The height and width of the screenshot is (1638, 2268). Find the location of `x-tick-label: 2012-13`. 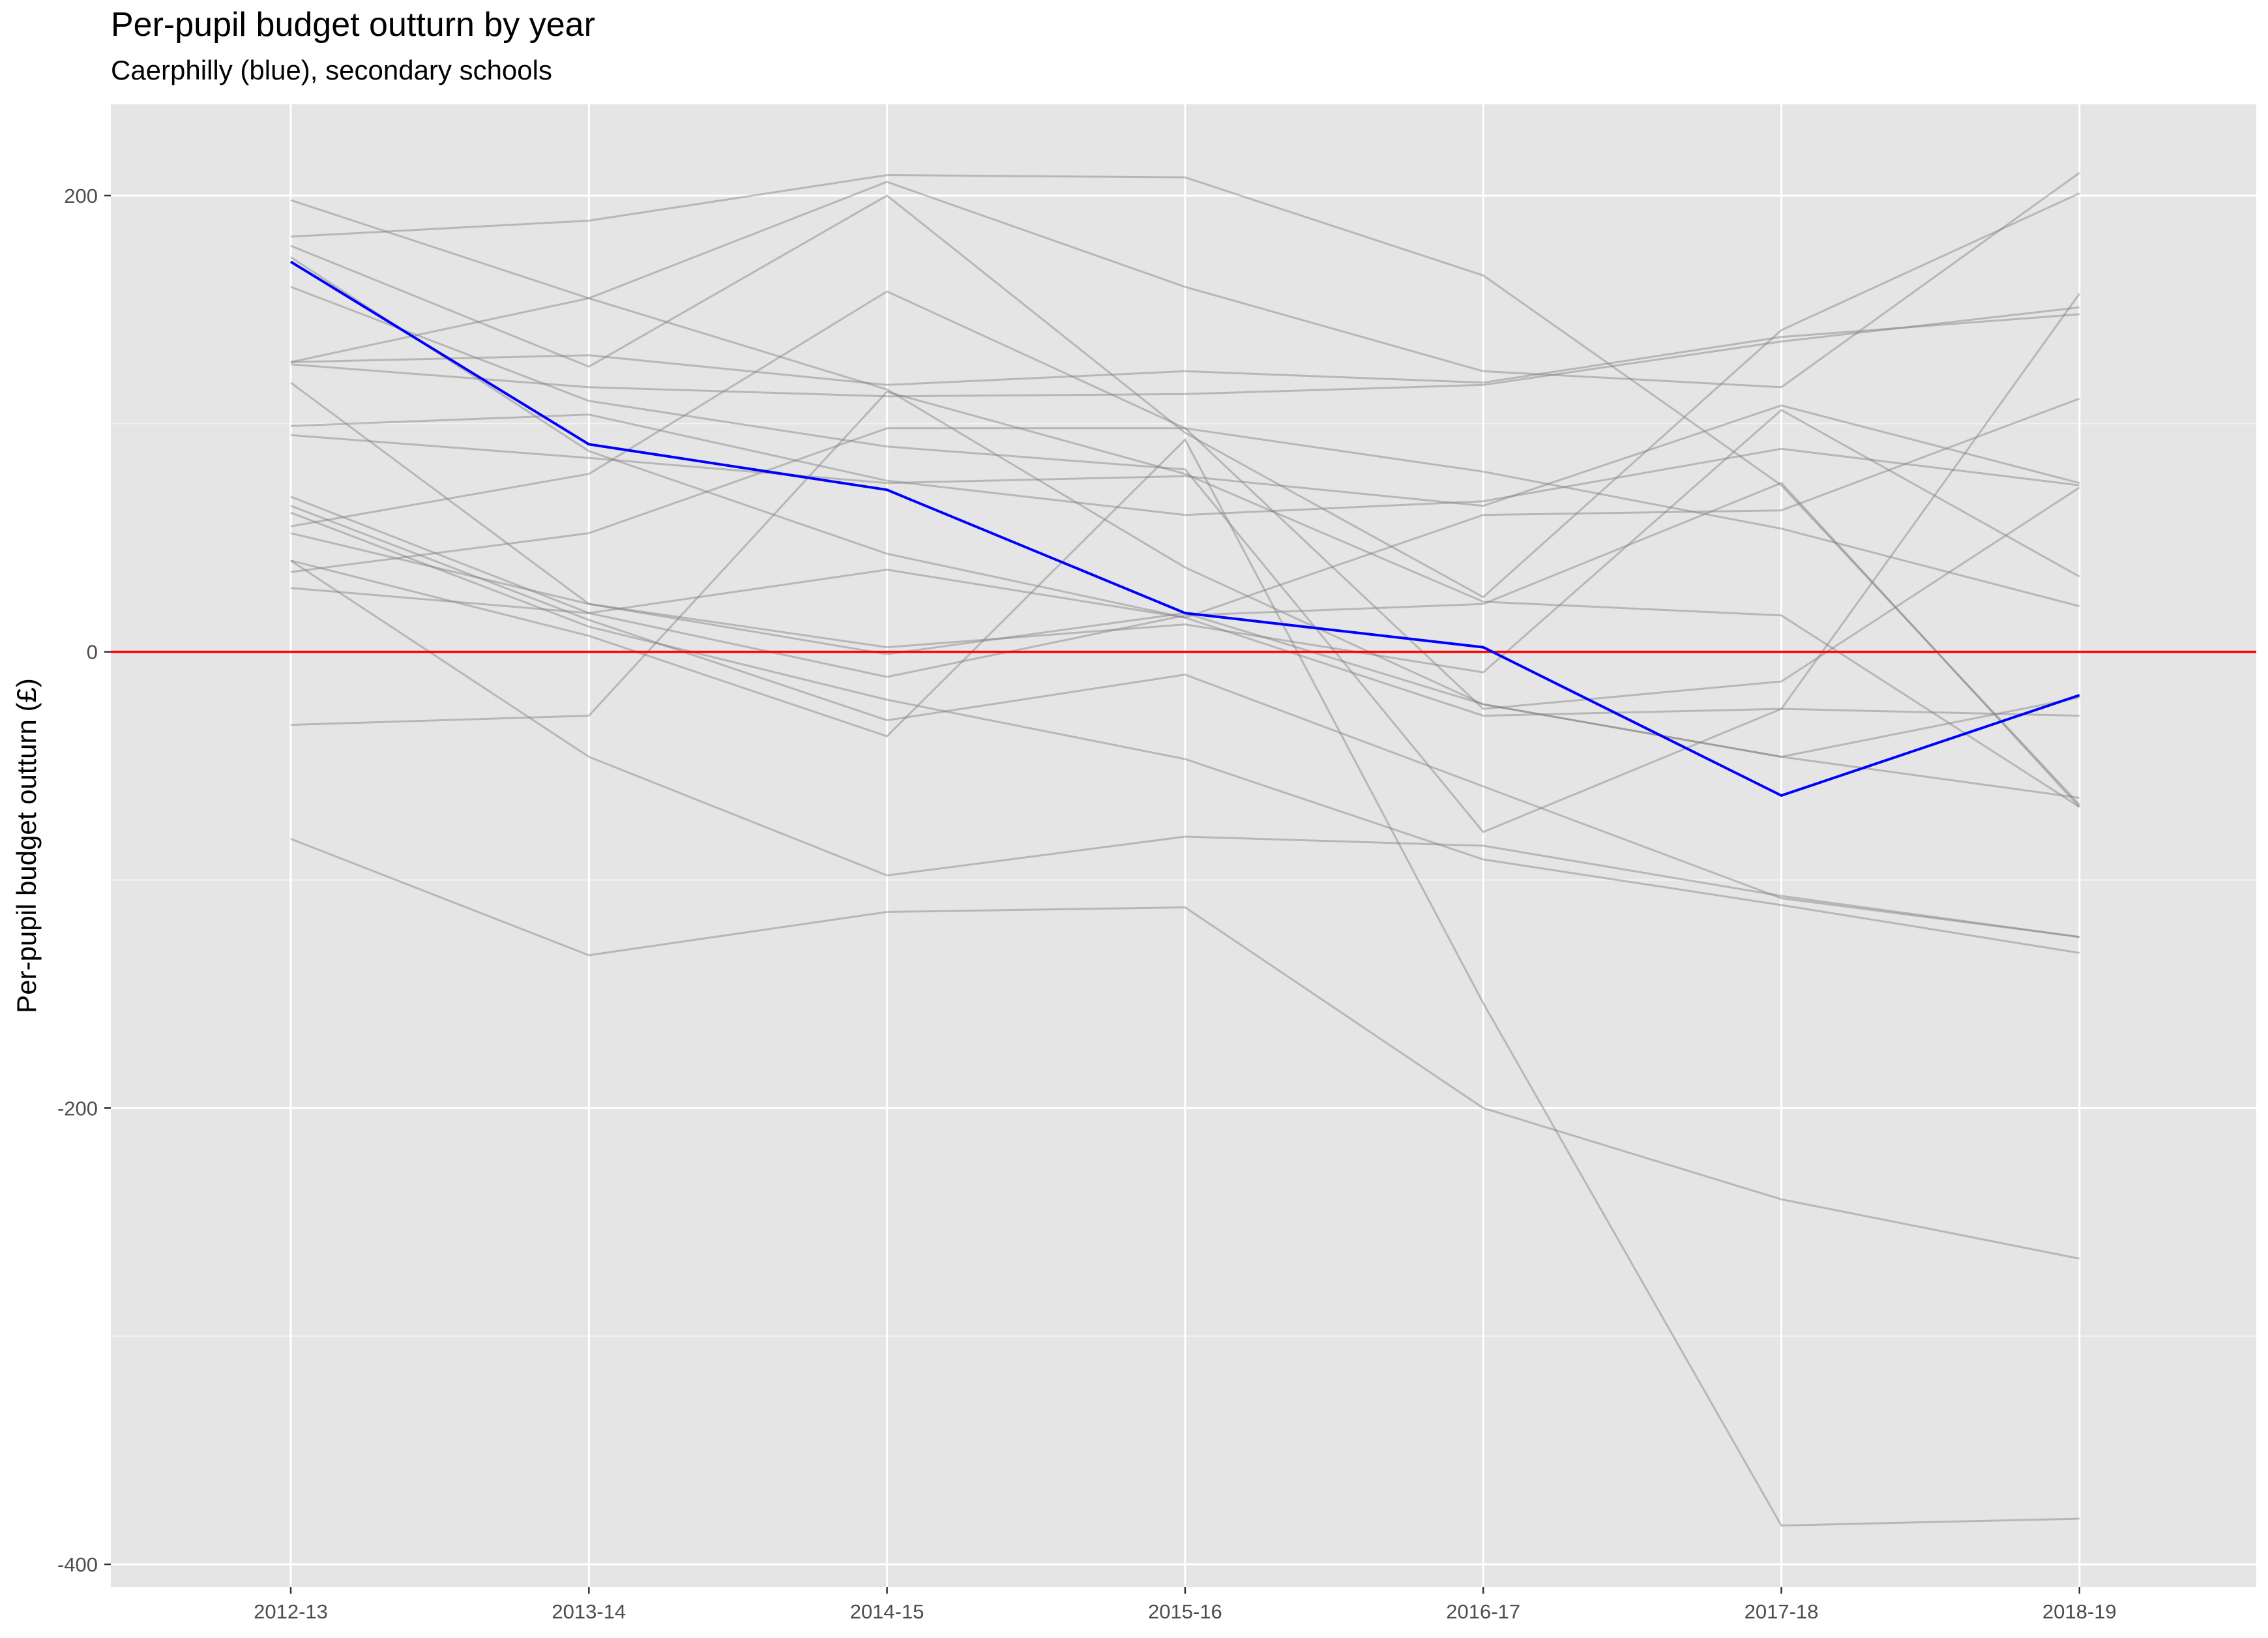

x-tick-label: 2012-13 is located at coordinates (291, 1612).